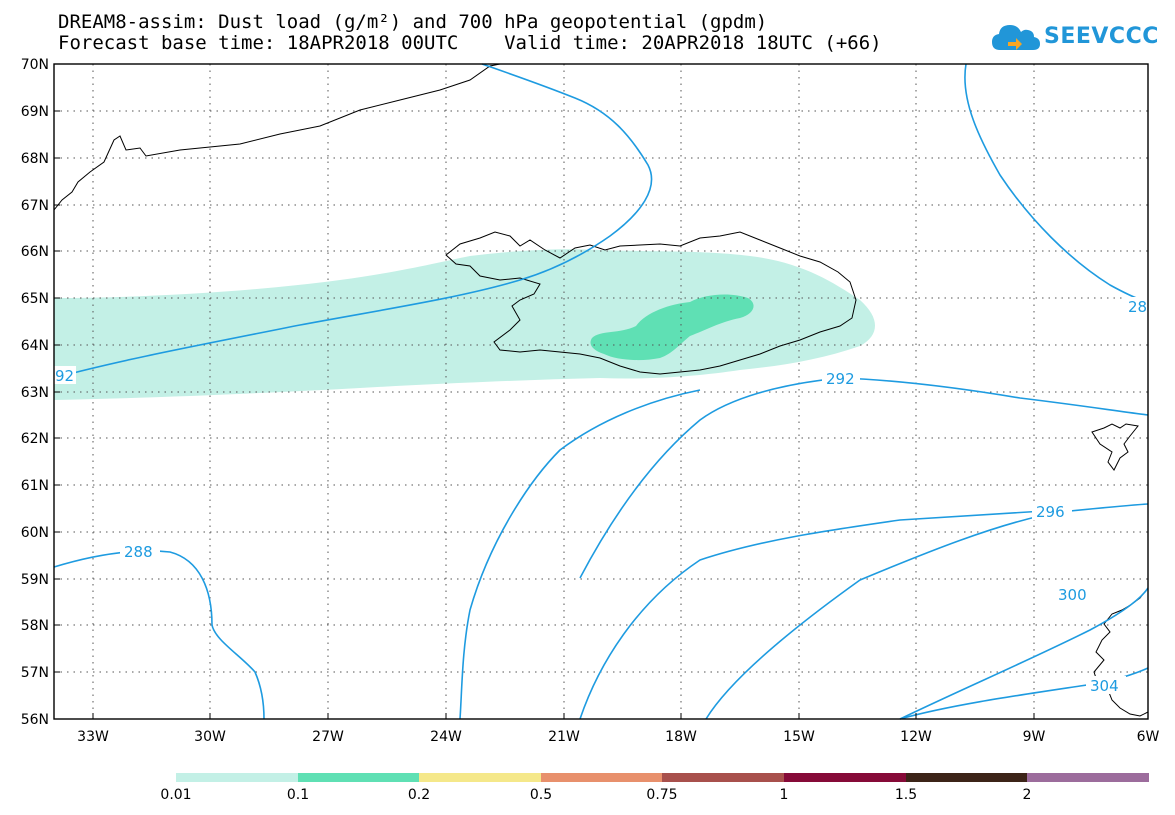 The image size is (1175, 815). I want to click on logo-text: SEEVCCC, so click(1101, 36).